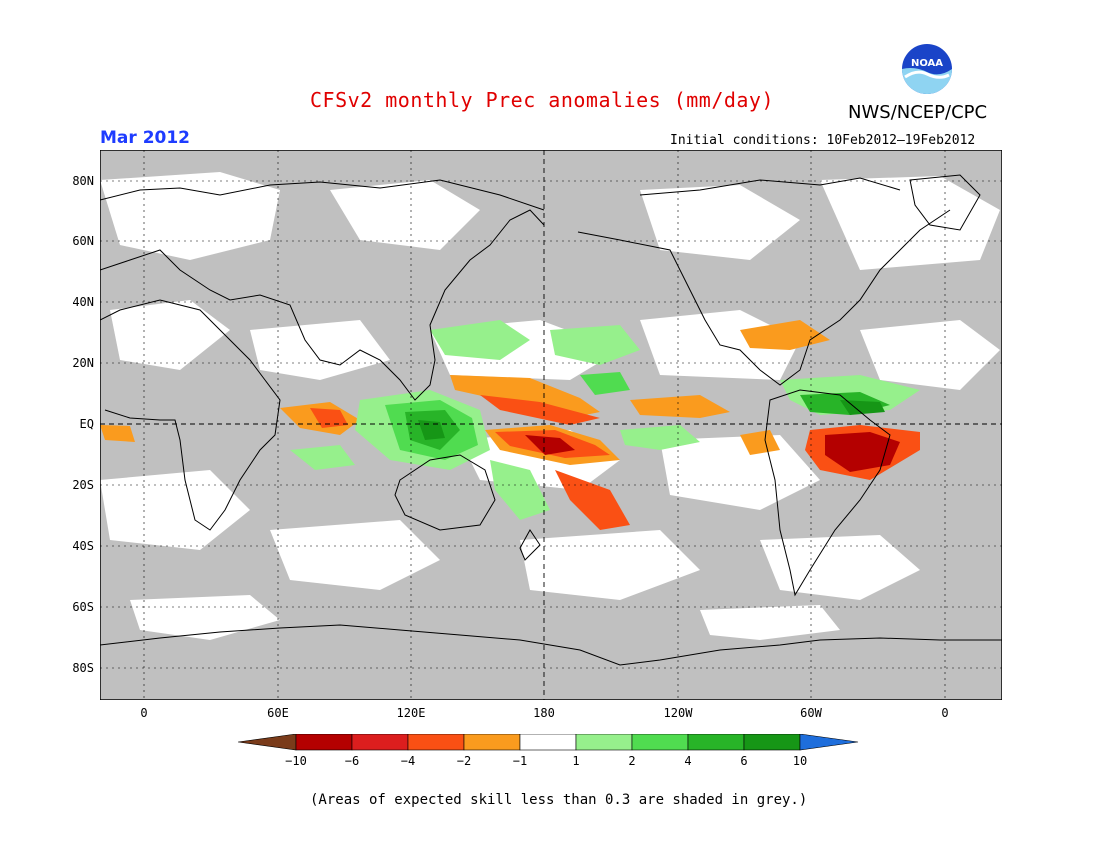 The image size is (1100, 850). Describe the element at coordinates (829, 742) in the screenshot. I see `colorbar-high-triangle` at that location.